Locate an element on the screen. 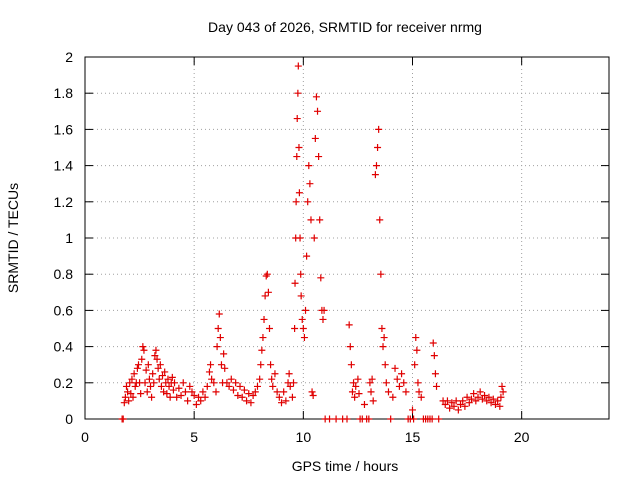 This screenshot has width=640, height=480. y-axis-label: SRMTID / TECUs is located at coordinates (13, 238).